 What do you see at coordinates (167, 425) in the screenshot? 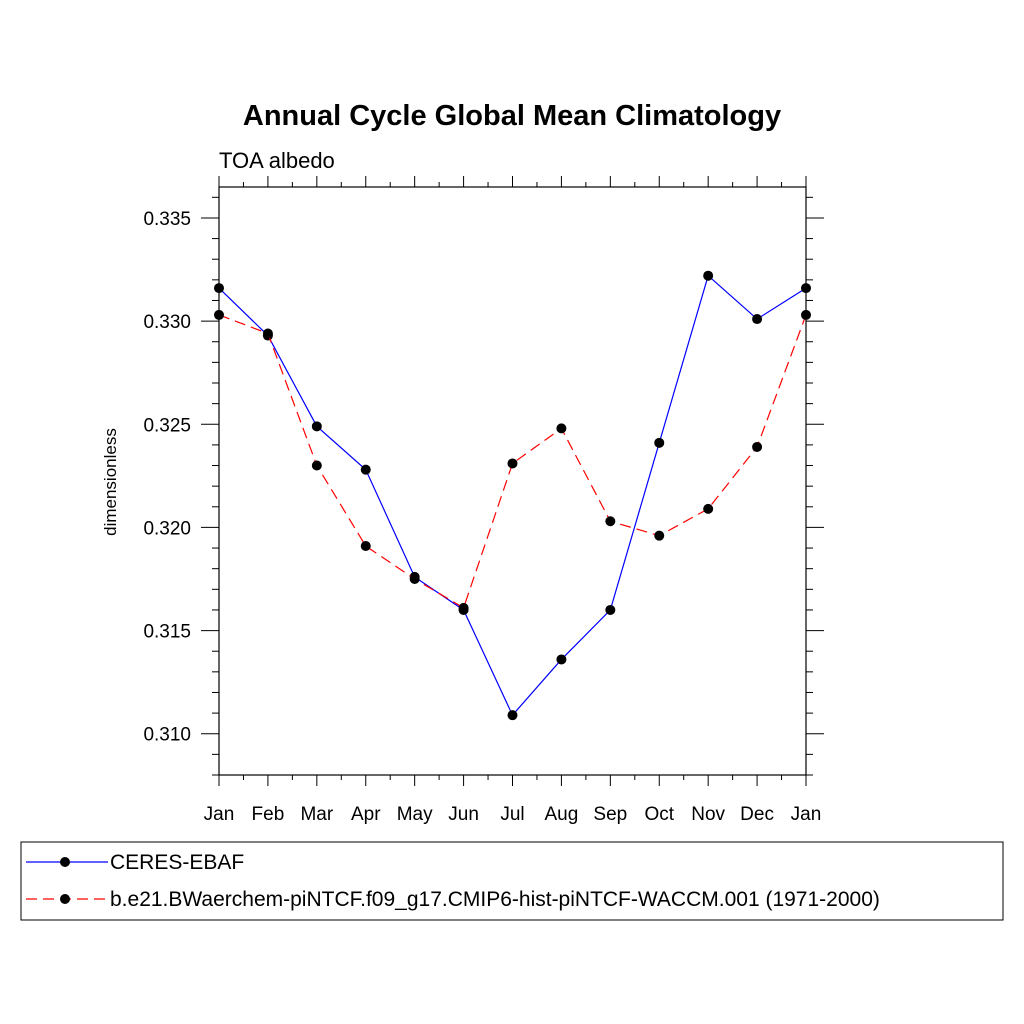
I see `y-tick-label: 0.325` at bounding box center [167, 425].